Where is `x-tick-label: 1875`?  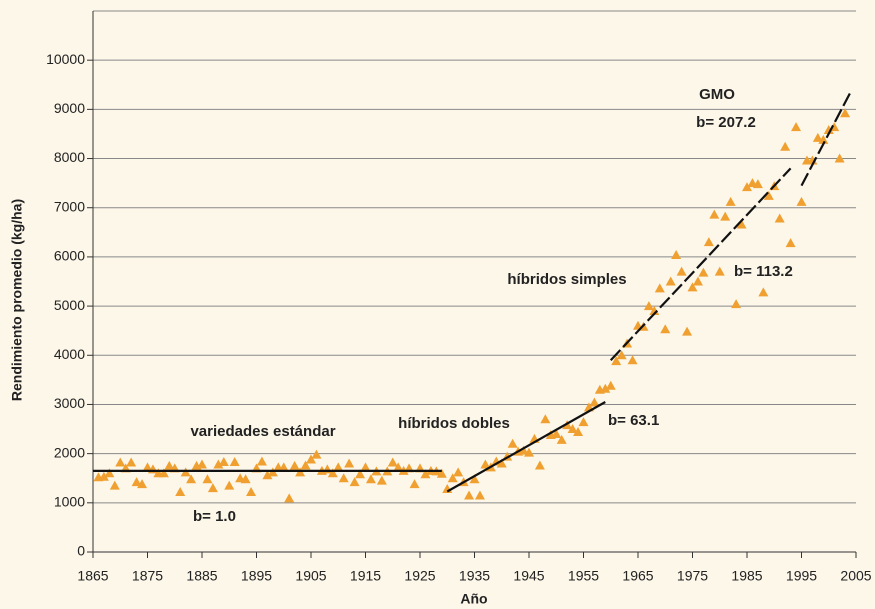 x-tick-label: 1875 is located at coordinates (147, 576).